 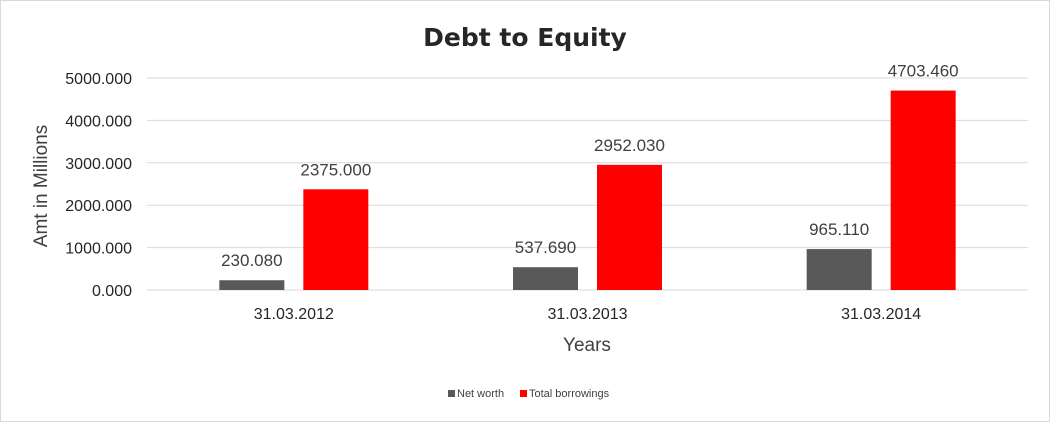 What do you see at coordinates (923, 71) in the screenshot?
I see `data-label: 4703.460` at bounding box center [923, 71].